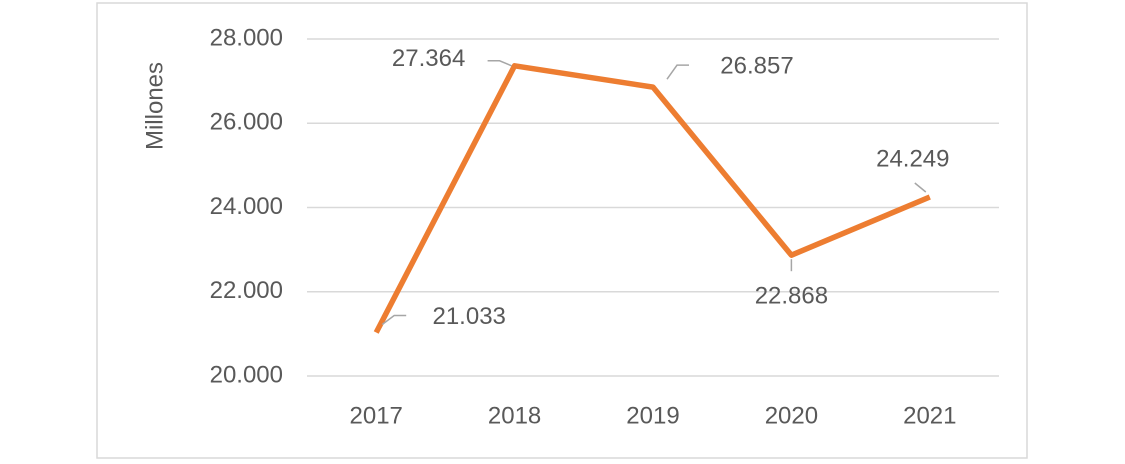 The width and height of the screenshot is (1125, 464). I want to click on data-label: 27.364, so click(428, 58).